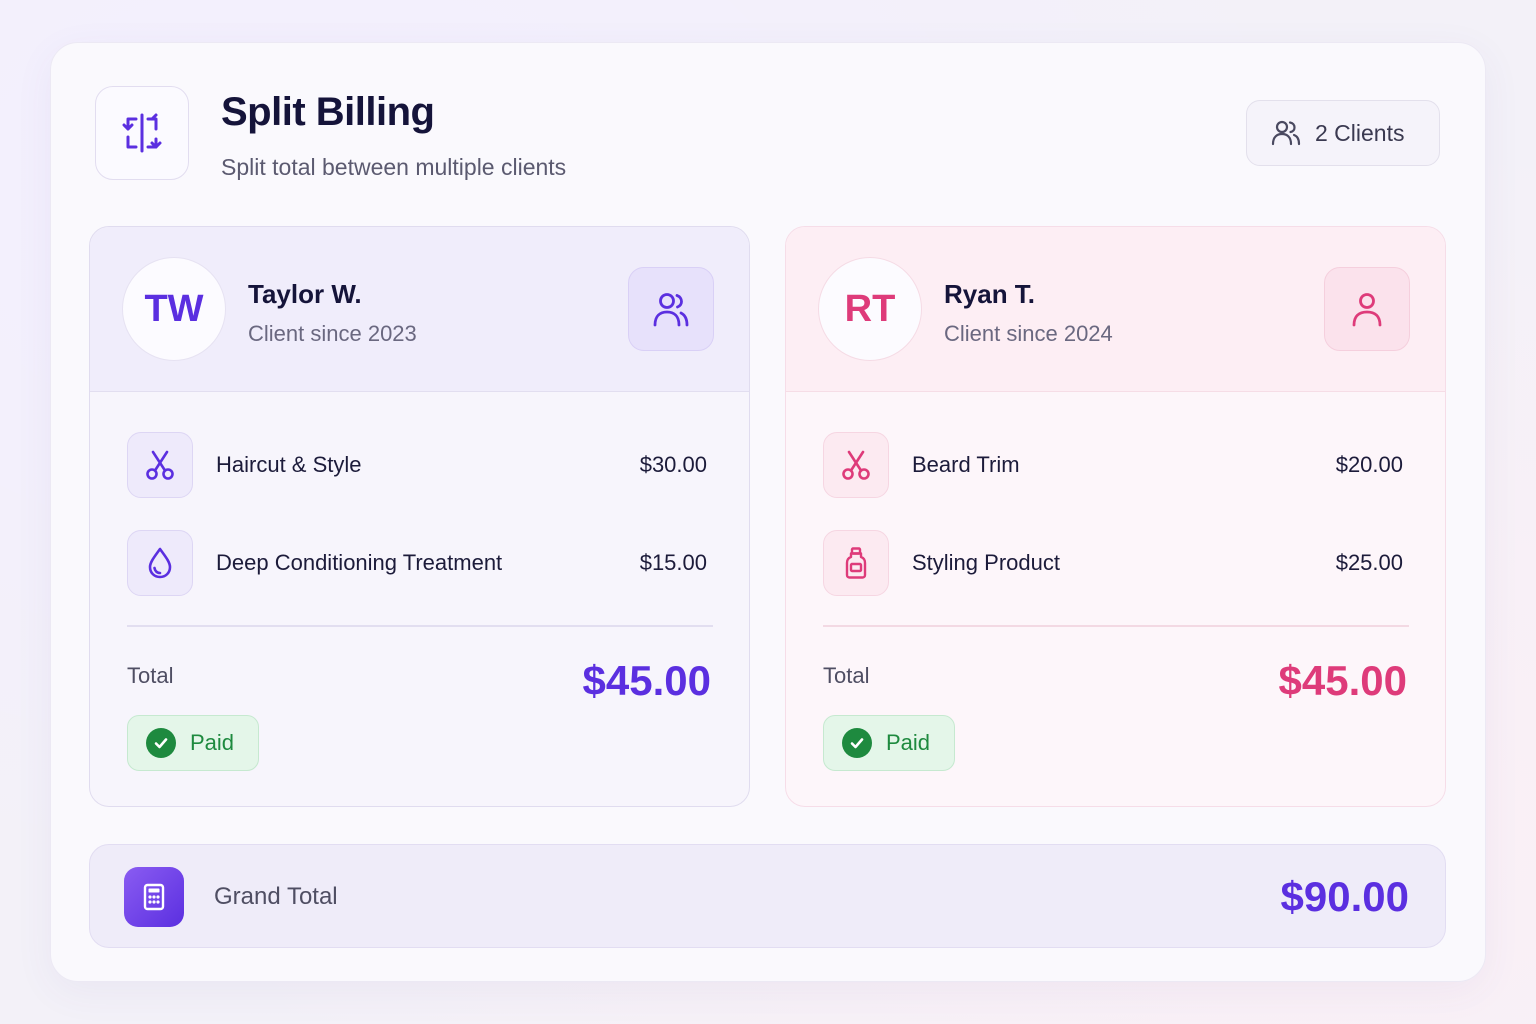 This screenshot has width=1536, height=1024. What do you see at coordinates (359, 562) in the screenshot?
I see `item-name: Deep Conditioning Treatment` at bounding box center [359, 562].